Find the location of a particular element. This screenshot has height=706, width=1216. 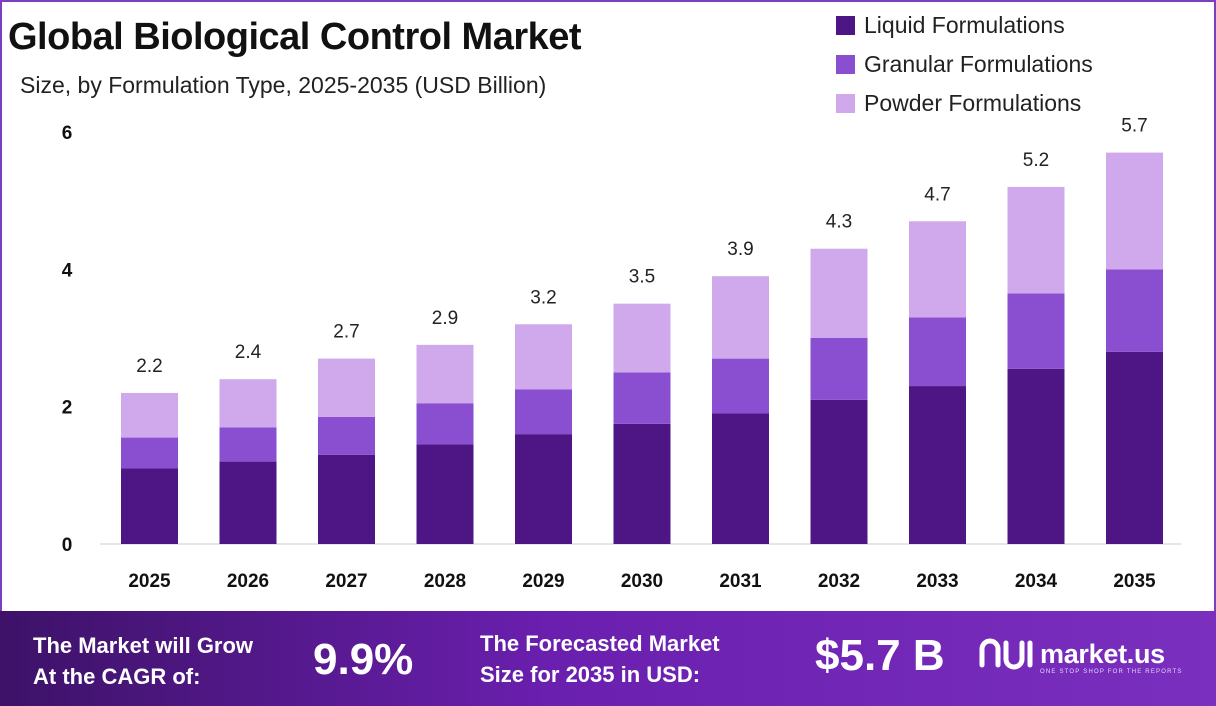

legend-item-liquid: Liquid Formulations is located at coordinates (964, 25).